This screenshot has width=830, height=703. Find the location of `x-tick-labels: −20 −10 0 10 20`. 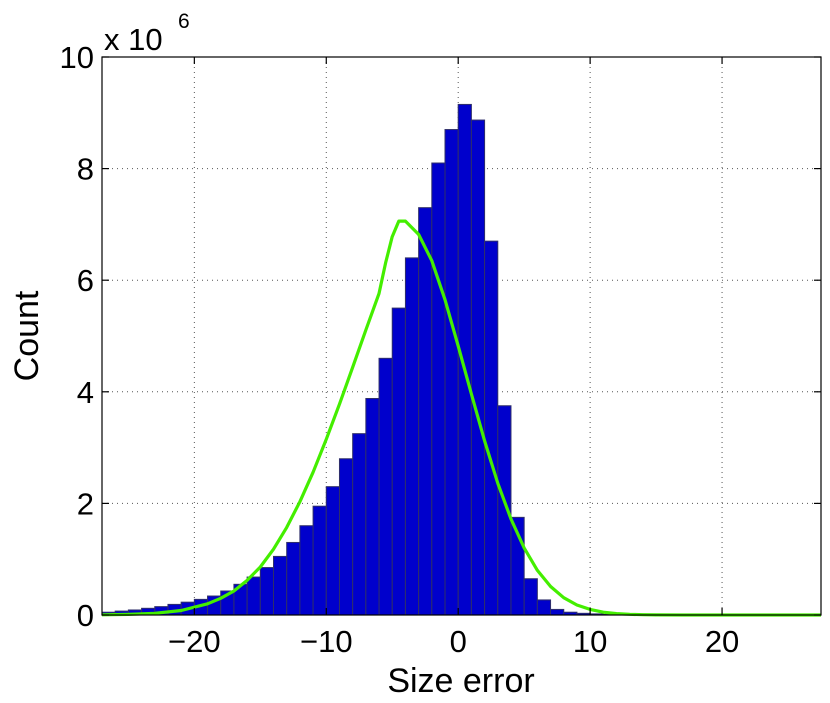

x-tick-labels: −20 −10 0 10 20 is located at coordinates (453, 641).